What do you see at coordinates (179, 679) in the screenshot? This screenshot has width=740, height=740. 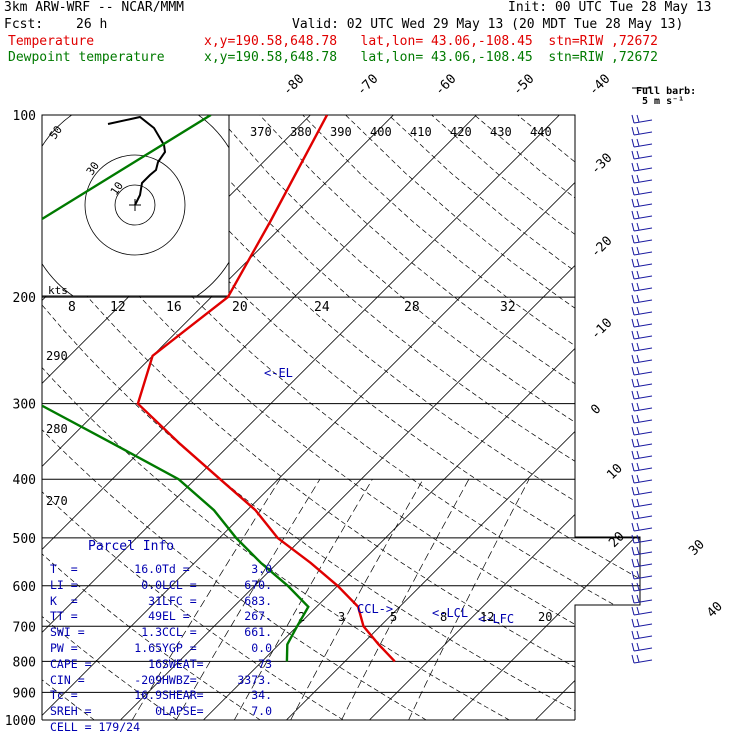 I see `parcel-info-cell: HWBZ=` at bounding box center [179, 679].